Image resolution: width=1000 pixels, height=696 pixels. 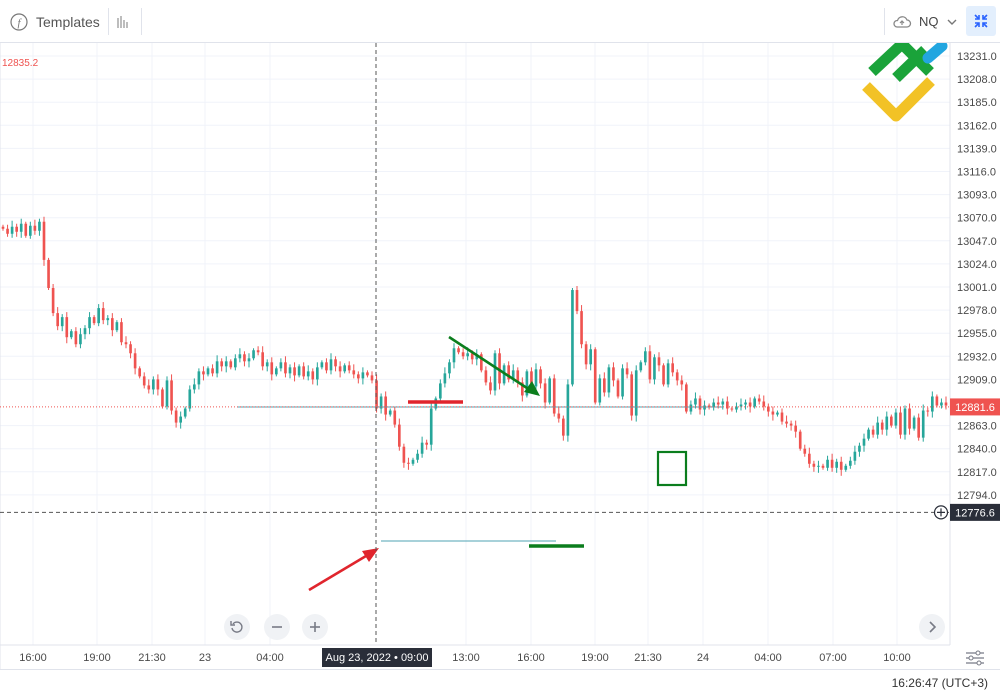 I want to click on status-bar: 16:26:47 (UTC+3), so click(x=500, y=682).